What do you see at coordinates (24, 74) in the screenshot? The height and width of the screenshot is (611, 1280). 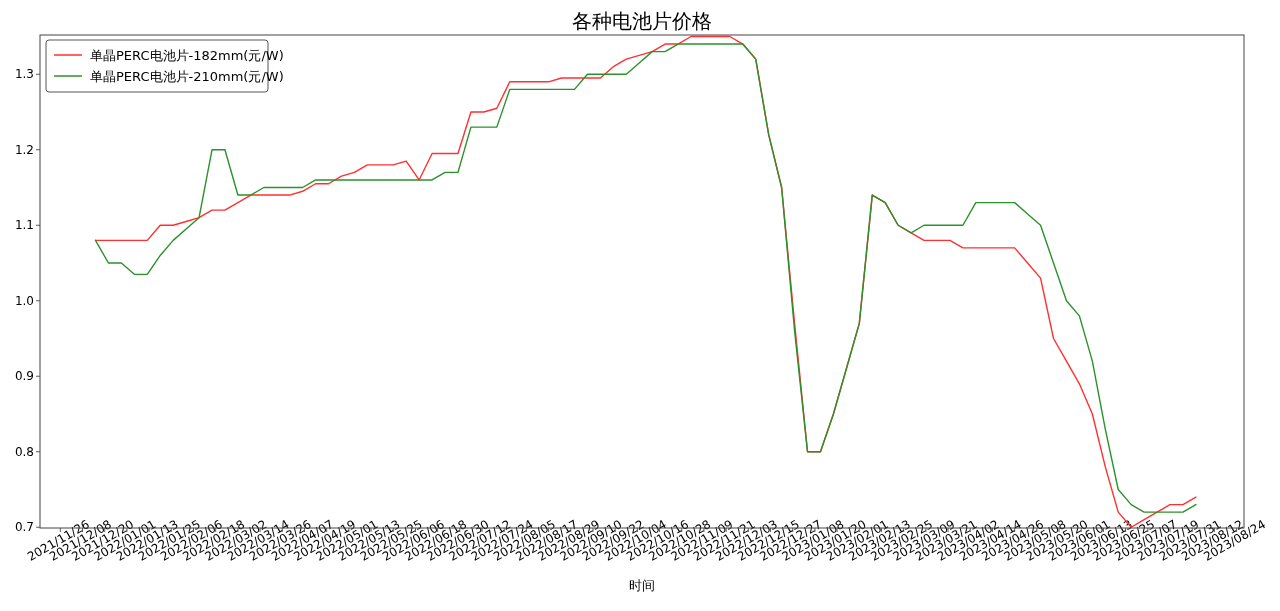 I see `y-tick-label: 1.3` at bounding box center [24, 74].